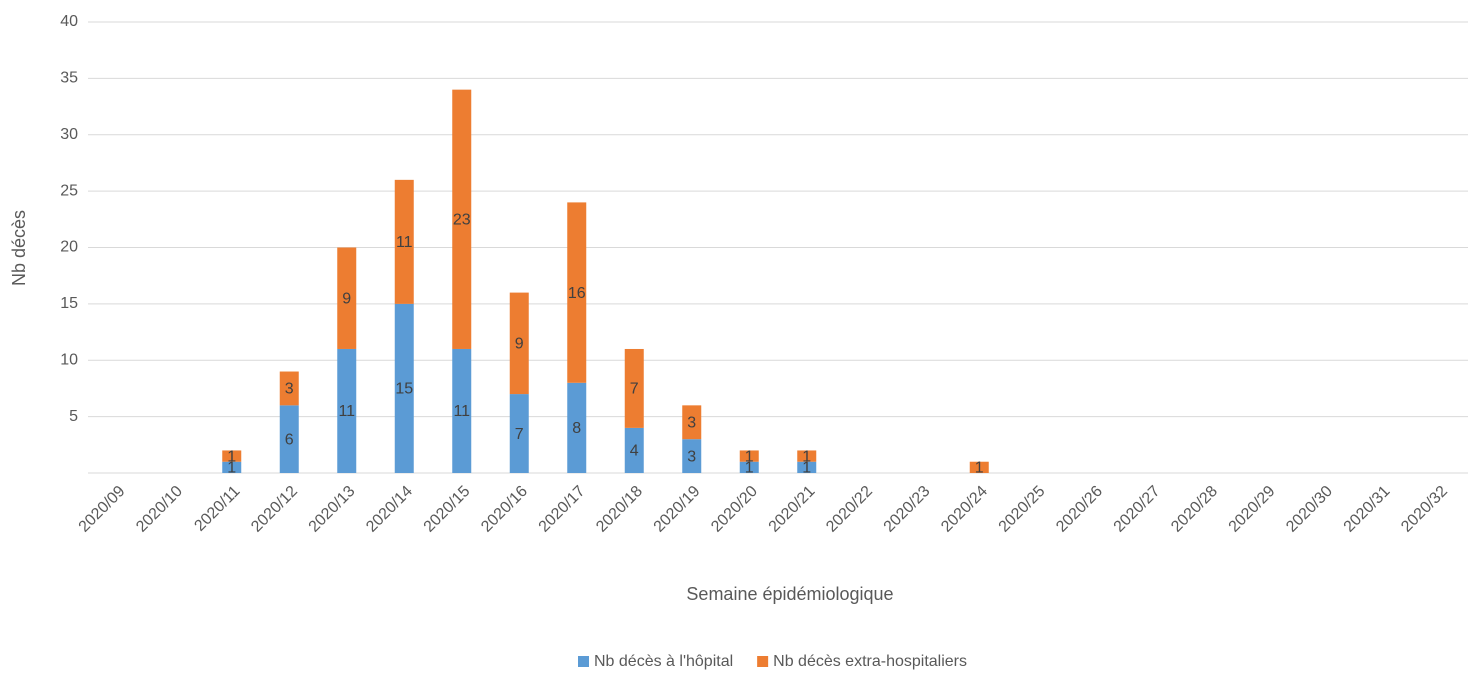 The width and height of the screenshot is (1476, 675). What do you see at coordinates (1252, 509) in the screenshot?
I see `x-tick-label: 2020/29` at bounding box center [1252, 509].